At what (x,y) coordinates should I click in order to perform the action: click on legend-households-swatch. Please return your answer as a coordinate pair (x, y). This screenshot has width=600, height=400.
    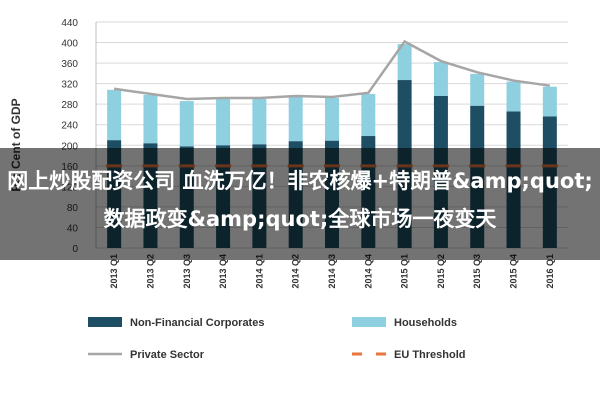
    Looking at the image, I should click on (369, 322).